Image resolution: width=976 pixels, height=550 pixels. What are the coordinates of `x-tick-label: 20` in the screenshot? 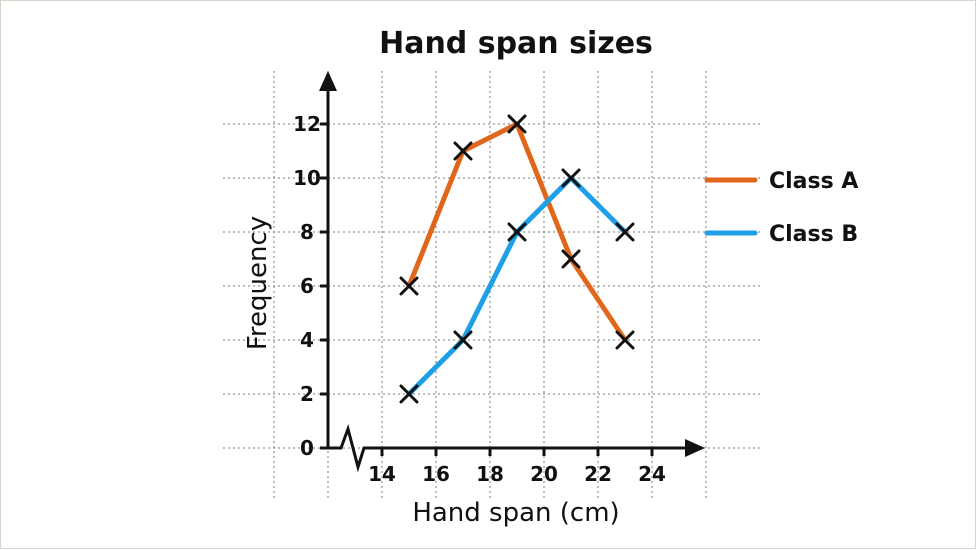 It's located at (544, 474).